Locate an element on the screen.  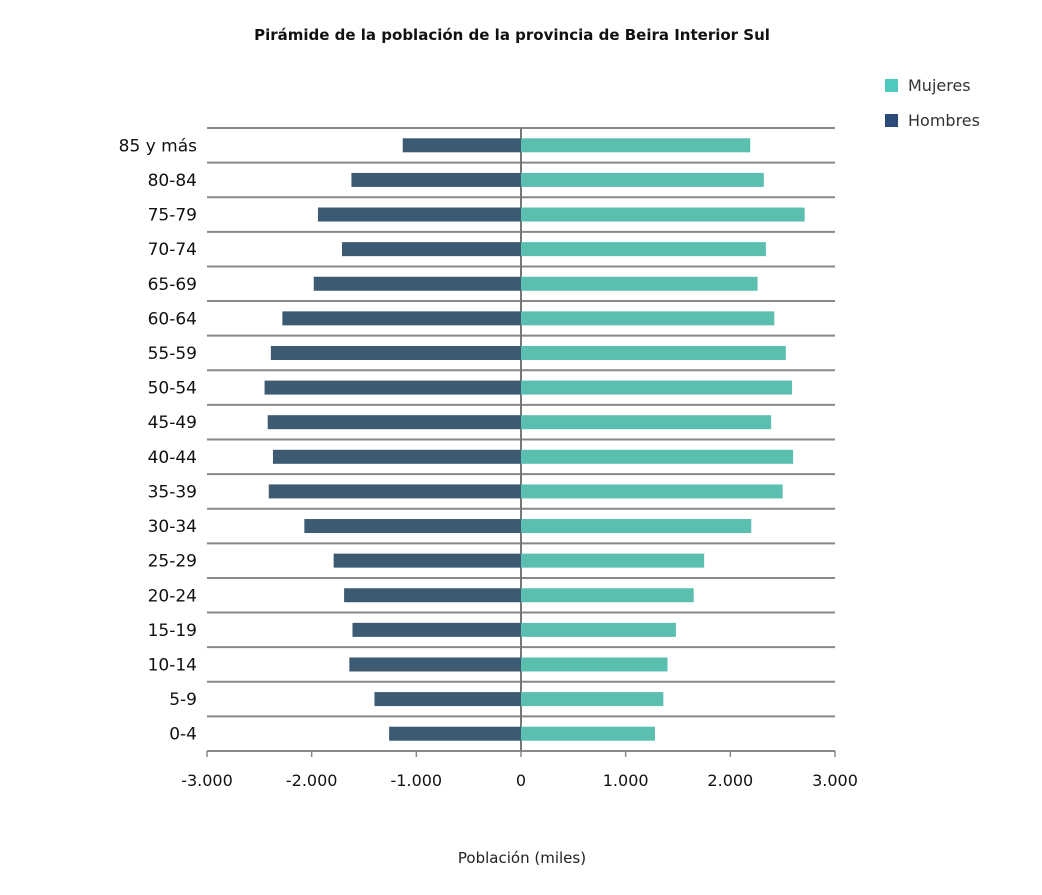
category-label: 30-34 is located at coordinates (172, 527).